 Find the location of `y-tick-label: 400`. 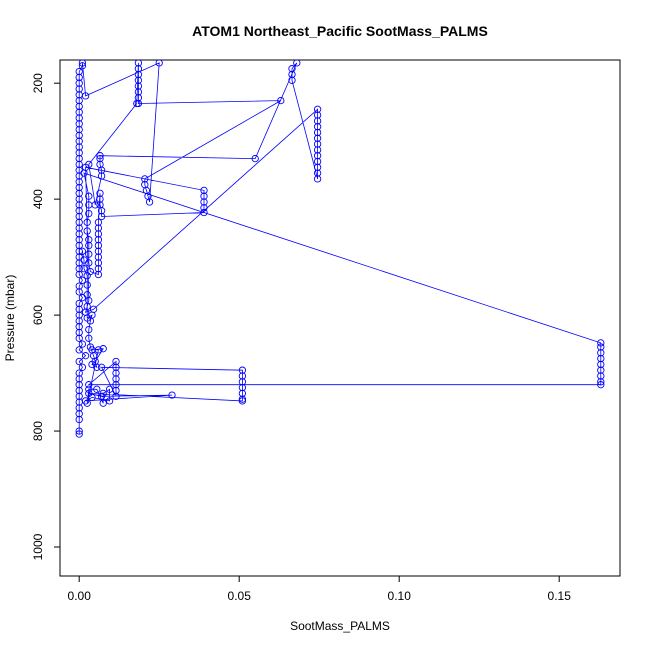

y-tick-label: 400 is located at coordinates (38, 199).